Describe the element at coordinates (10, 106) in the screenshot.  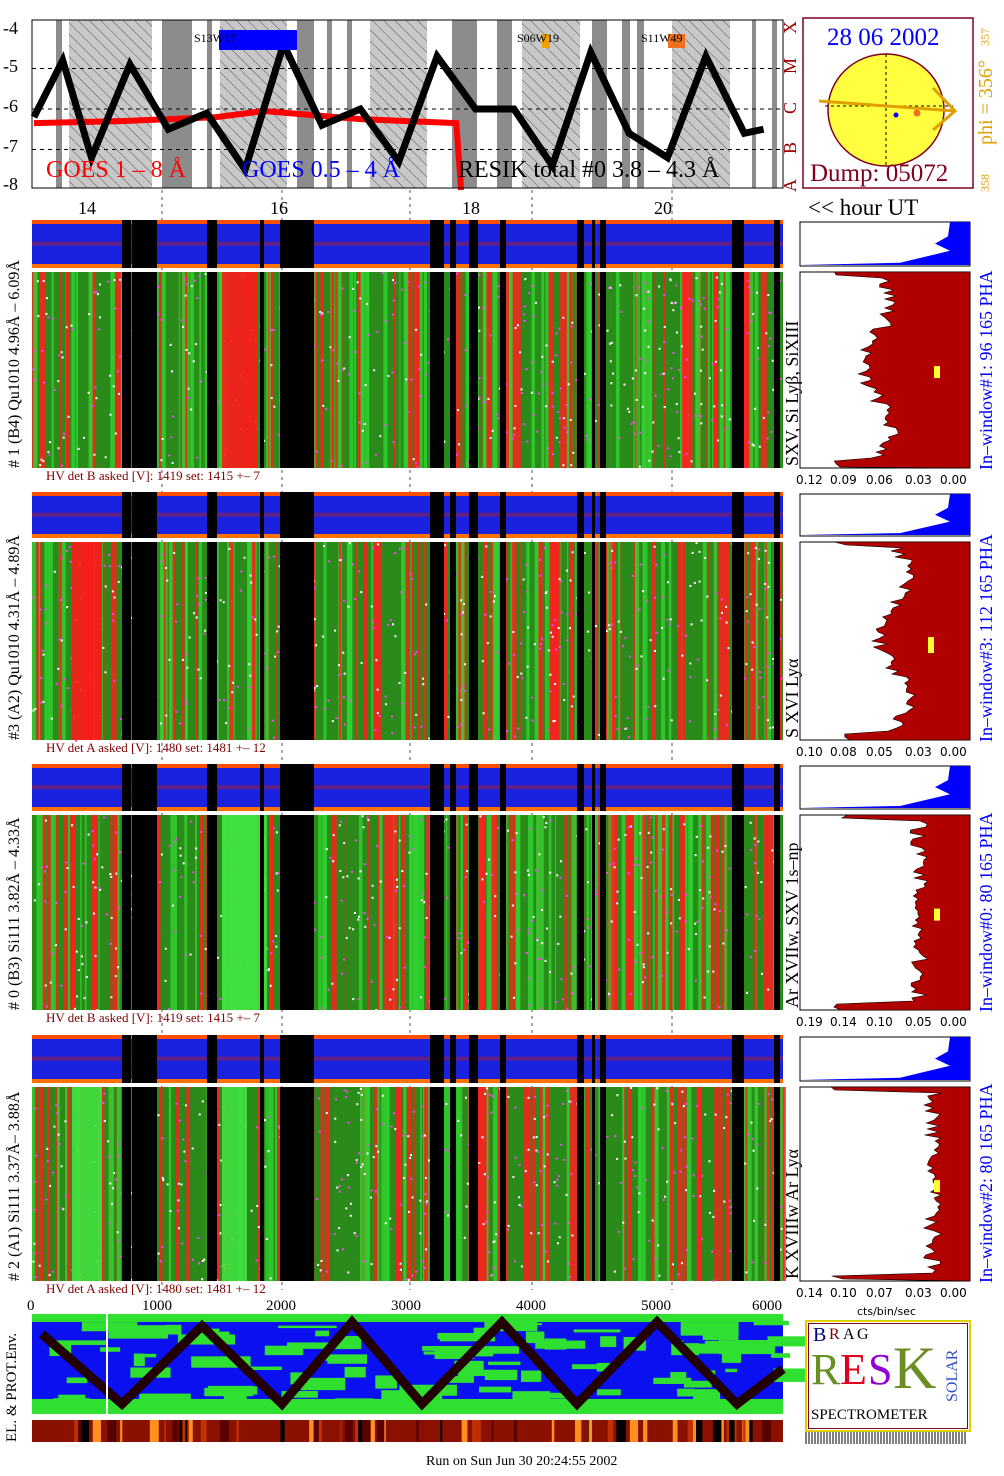
I see `y-tick: -6` at that location.